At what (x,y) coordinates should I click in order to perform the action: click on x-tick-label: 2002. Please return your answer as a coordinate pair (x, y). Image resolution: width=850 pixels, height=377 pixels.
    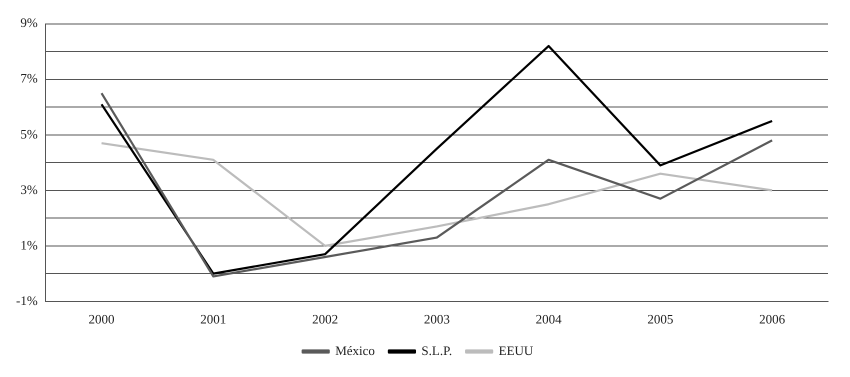
    Looking at the image, I should click on (325, 319).